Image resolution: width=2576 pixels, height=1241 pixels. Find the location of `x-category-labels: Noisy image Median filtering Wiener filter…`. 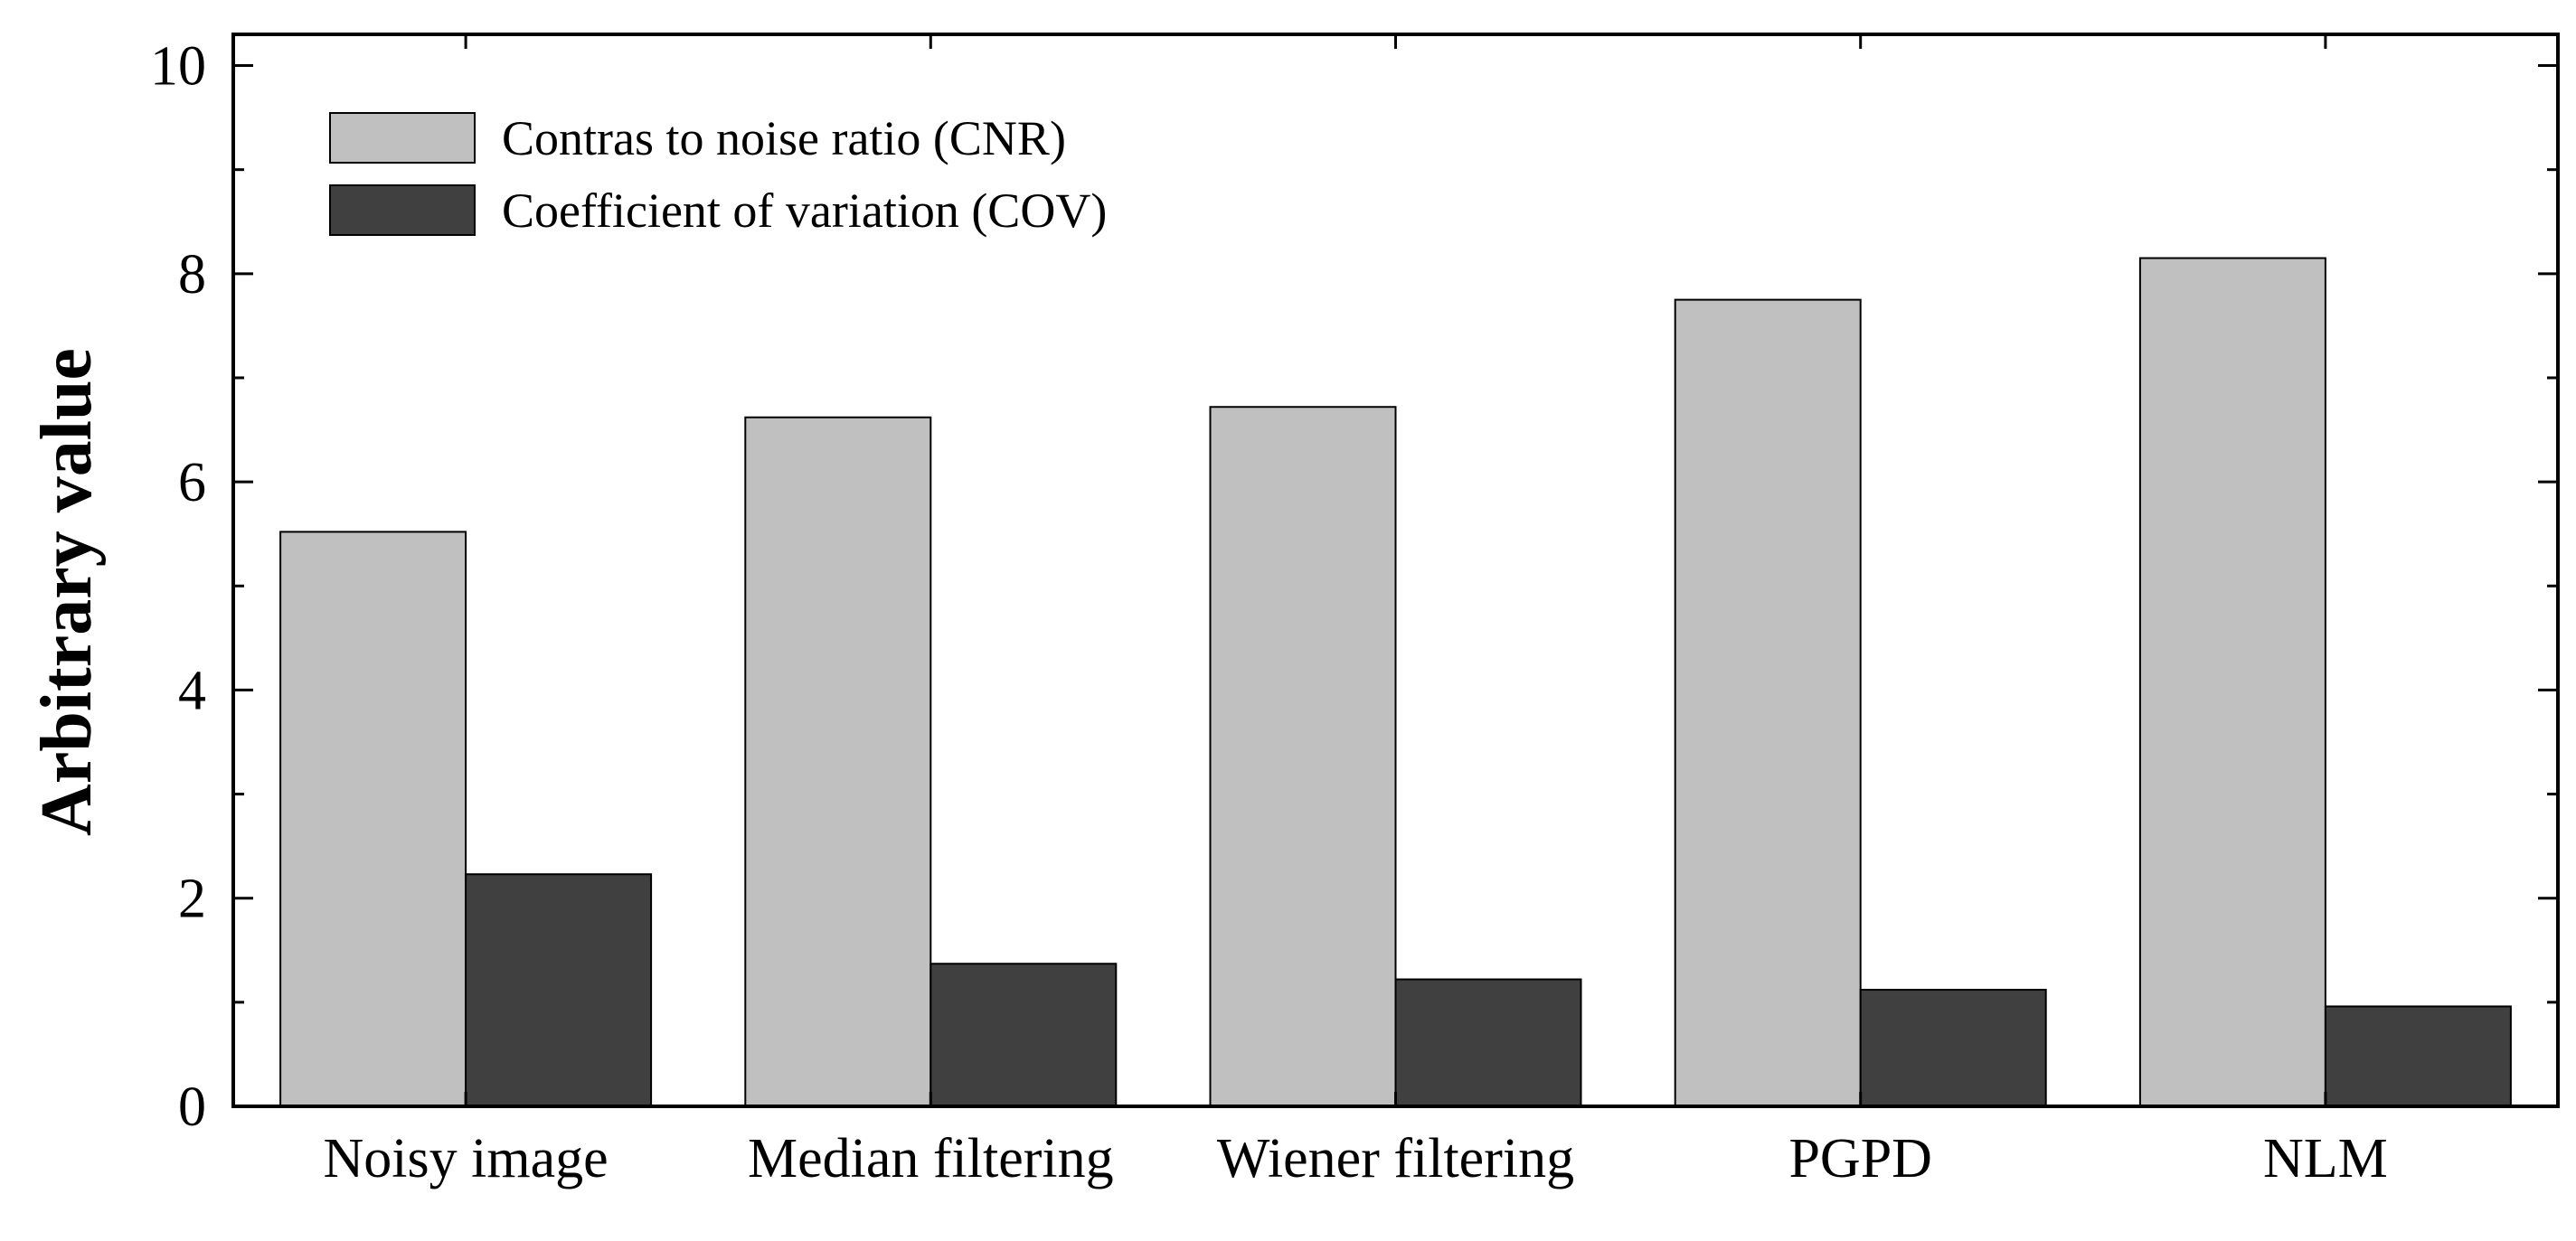

x-category-labels: Noisy image Median filtering Wiener filter… is located at coordinates (1356, 1158).